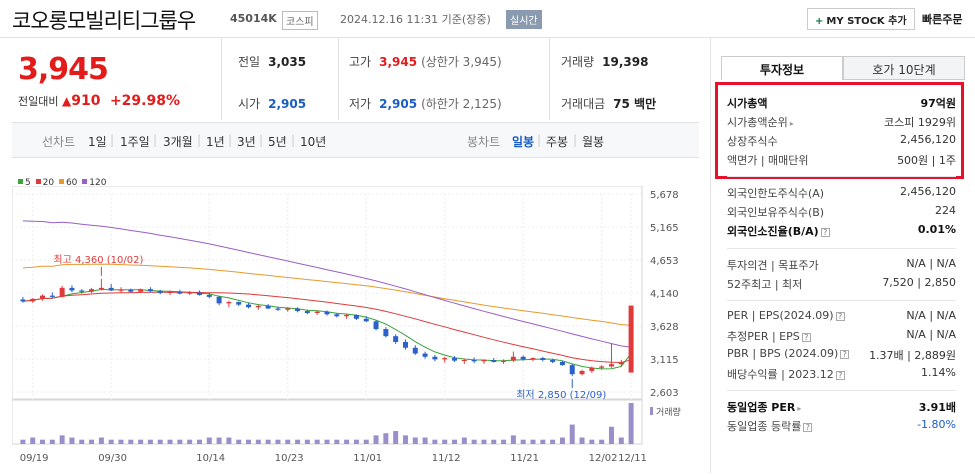  I want to click on info-label: 배당수익률 | 2023.12, so click(780, 374).